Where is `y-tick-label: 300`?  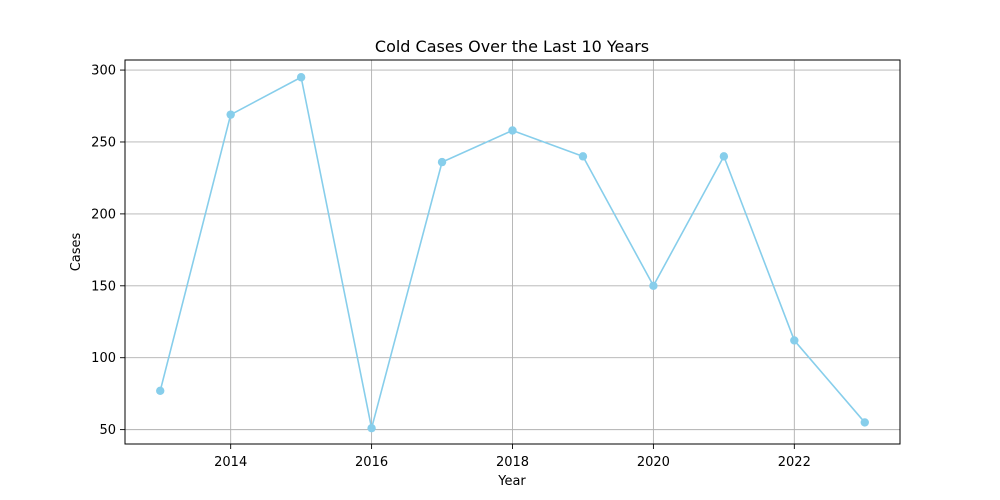
y-tick-label: 300 is located at coordinates (103, 71).